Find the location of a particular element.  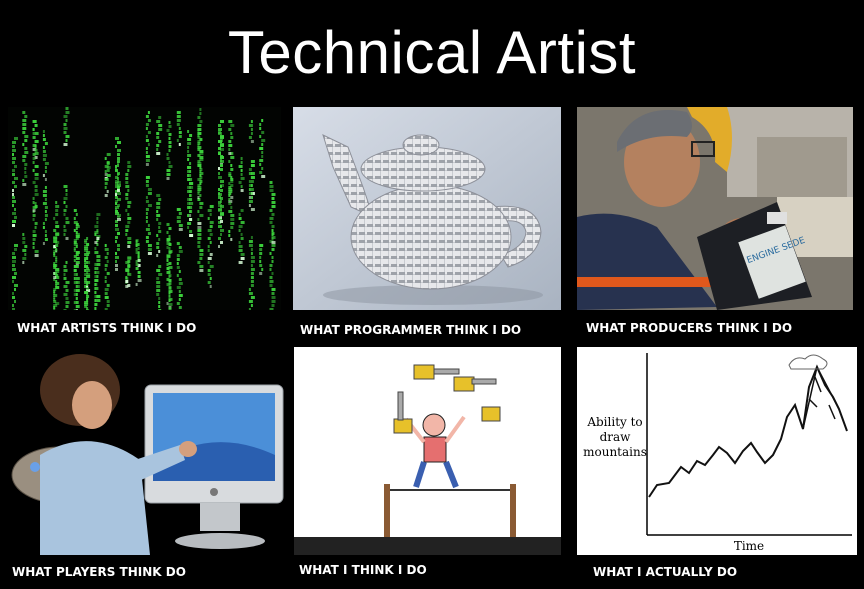

caption-me: WHAT I THINK I DO is located at coordinates (363, 570).